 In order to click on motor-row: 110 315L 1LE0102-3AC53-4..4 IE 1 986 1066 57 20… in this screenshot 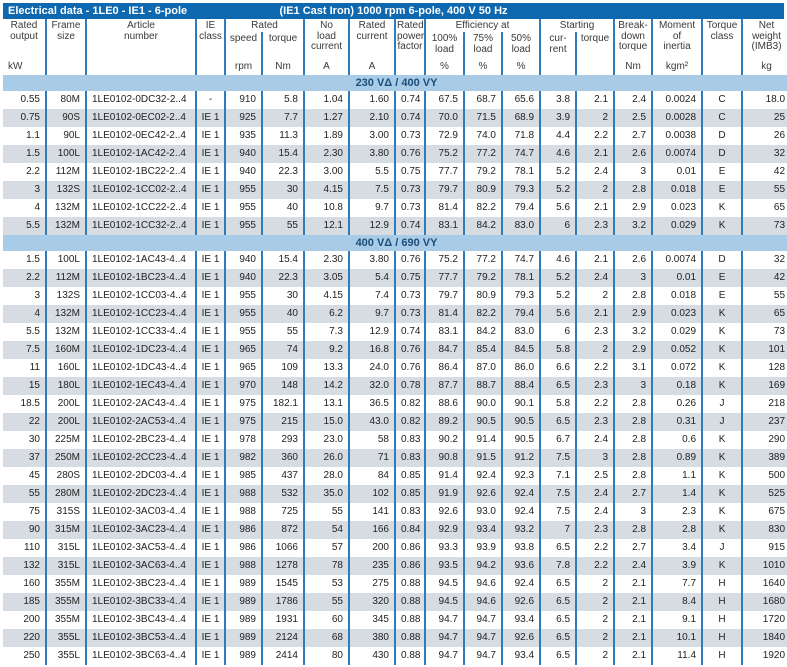, I will do `click(395, 548)`.